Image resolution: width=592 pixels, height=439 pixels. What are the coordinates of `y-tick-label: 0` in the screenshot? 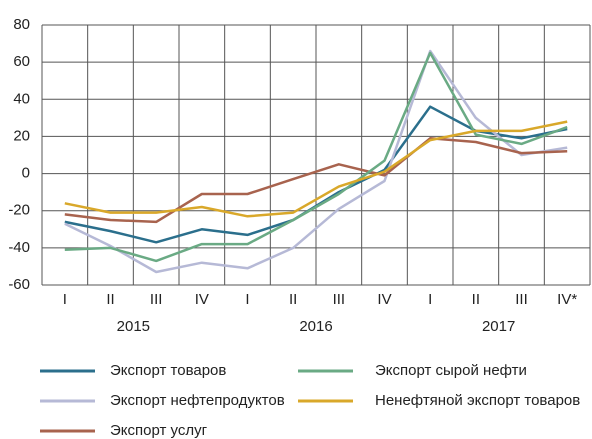 It's located at (26, 173).